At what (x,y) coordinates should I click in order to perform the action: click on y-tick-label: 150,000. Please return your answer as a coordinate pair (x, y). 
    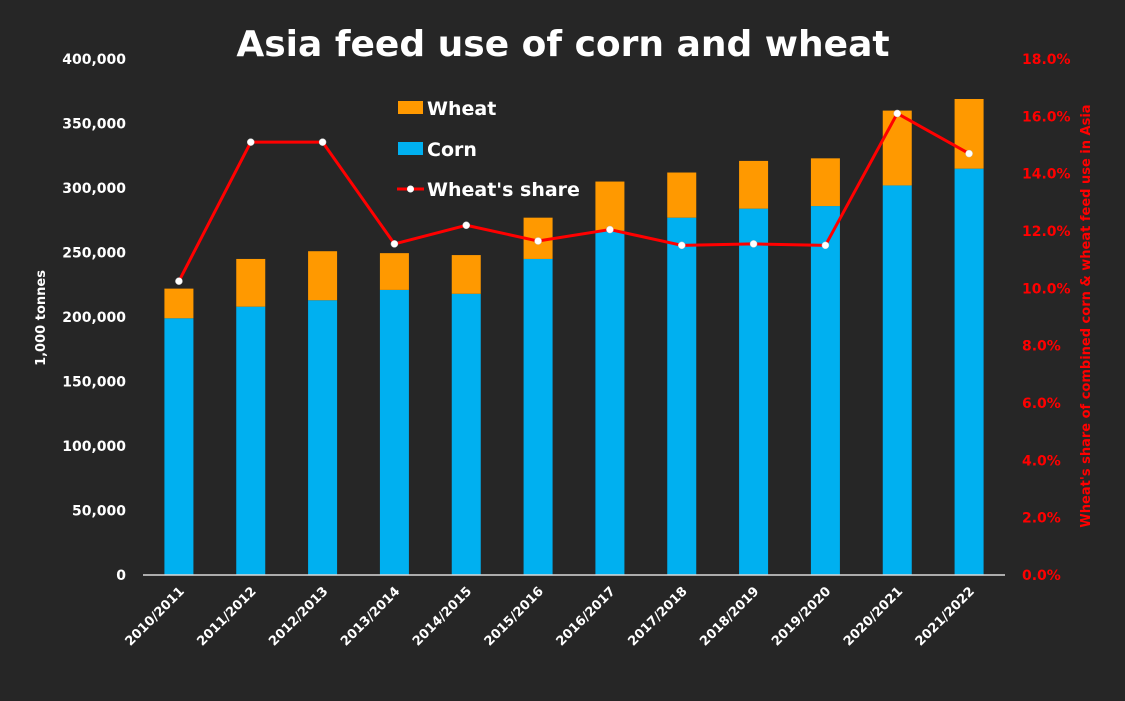
    Looking at the image, I should click on (94, 383).